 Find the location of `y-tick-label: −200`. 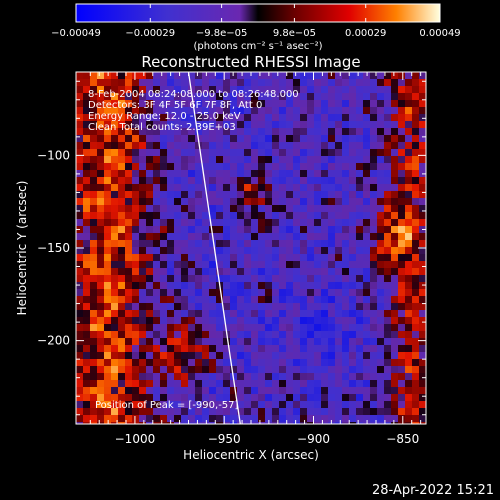

y-tick-label: −200 is located at coordinates (53, 341).